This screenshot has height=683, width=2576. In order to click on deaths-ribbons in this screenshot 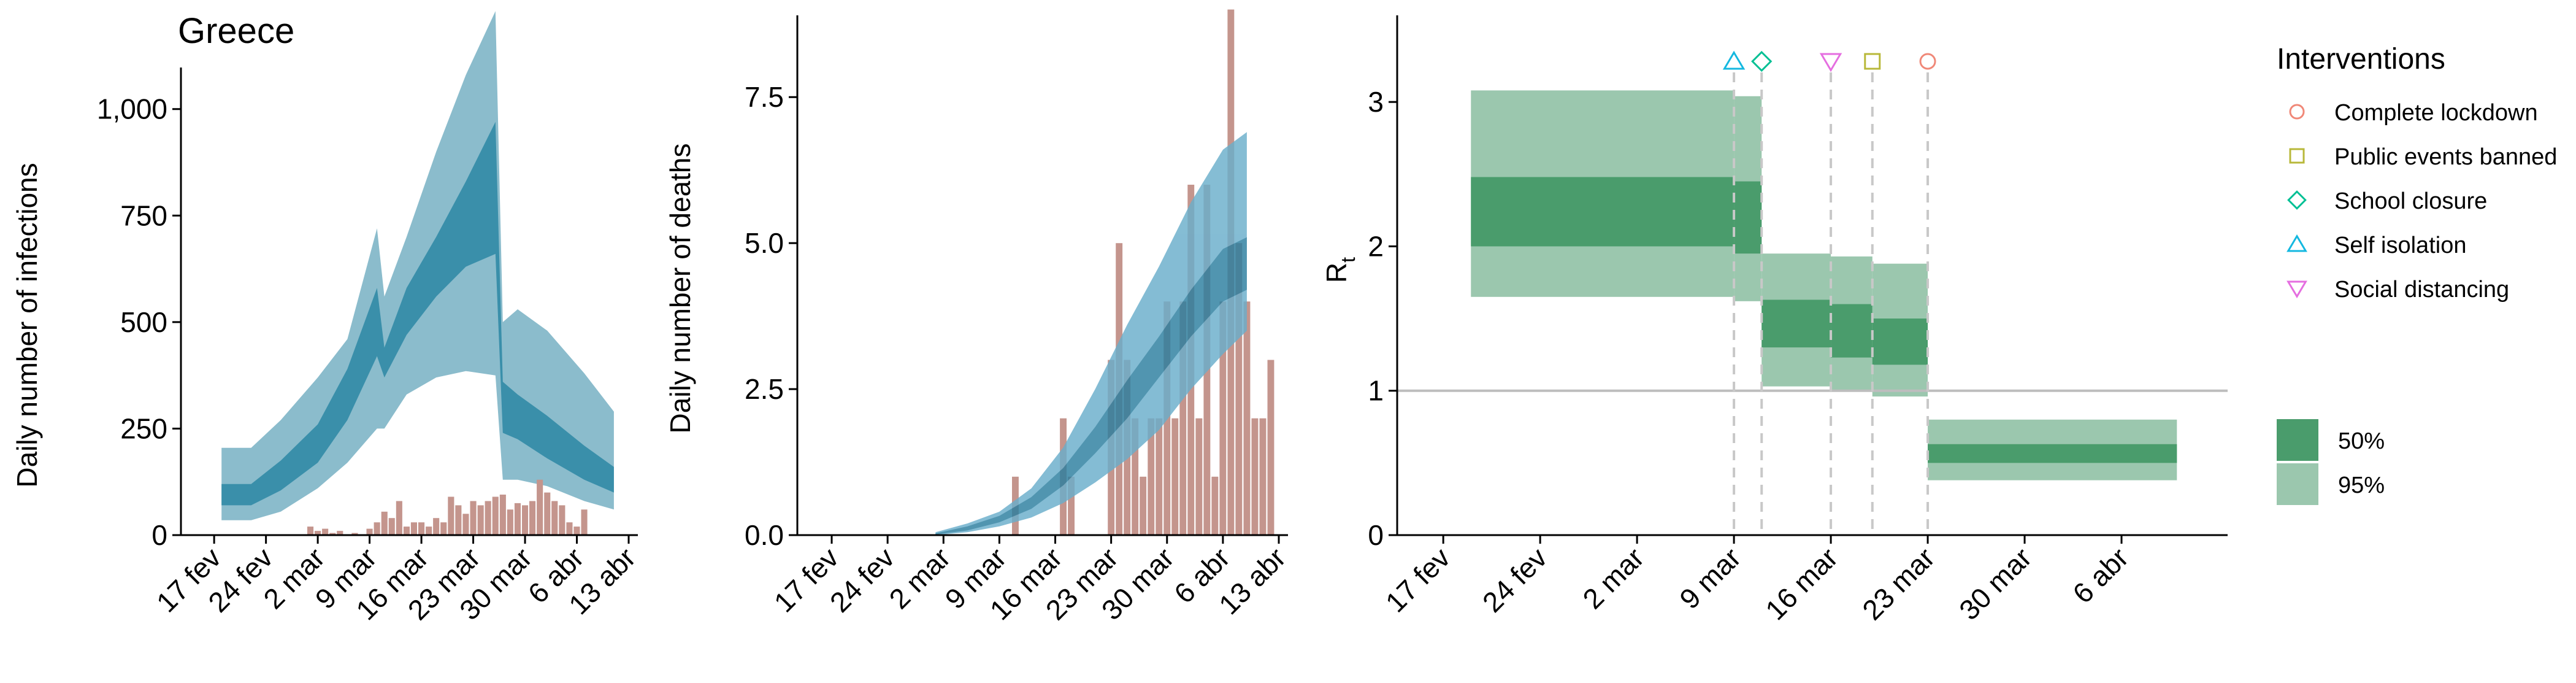, I will do `click(1091, 334)`.